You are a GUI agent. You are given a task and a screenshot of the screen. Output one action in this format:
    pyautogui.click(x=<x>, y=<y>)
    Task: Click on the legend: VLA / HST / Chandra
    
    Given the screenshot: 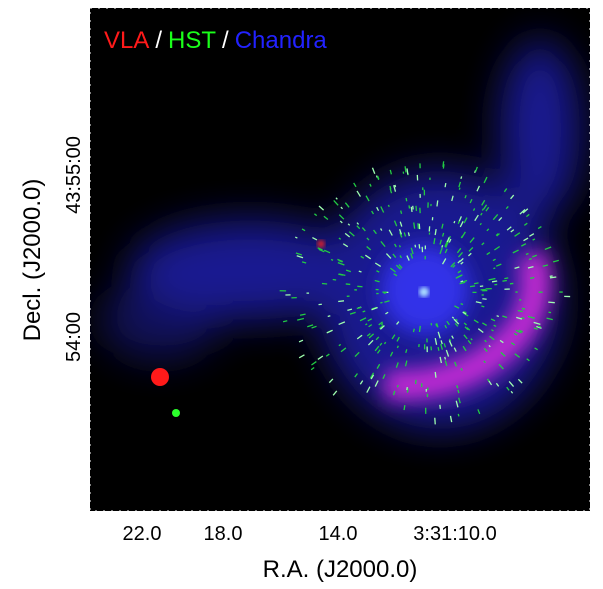 What is the action you would take?
    pyautogui.click(x=215, y=40)
    